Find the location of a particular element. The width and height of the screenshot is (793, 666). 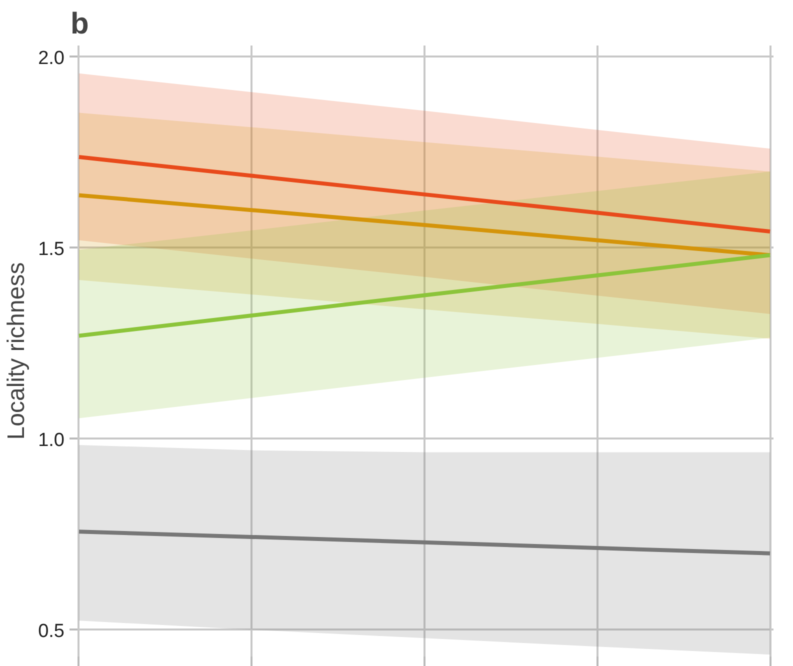

y-tick-label: 2.0 is located at coordinates (51, 58).